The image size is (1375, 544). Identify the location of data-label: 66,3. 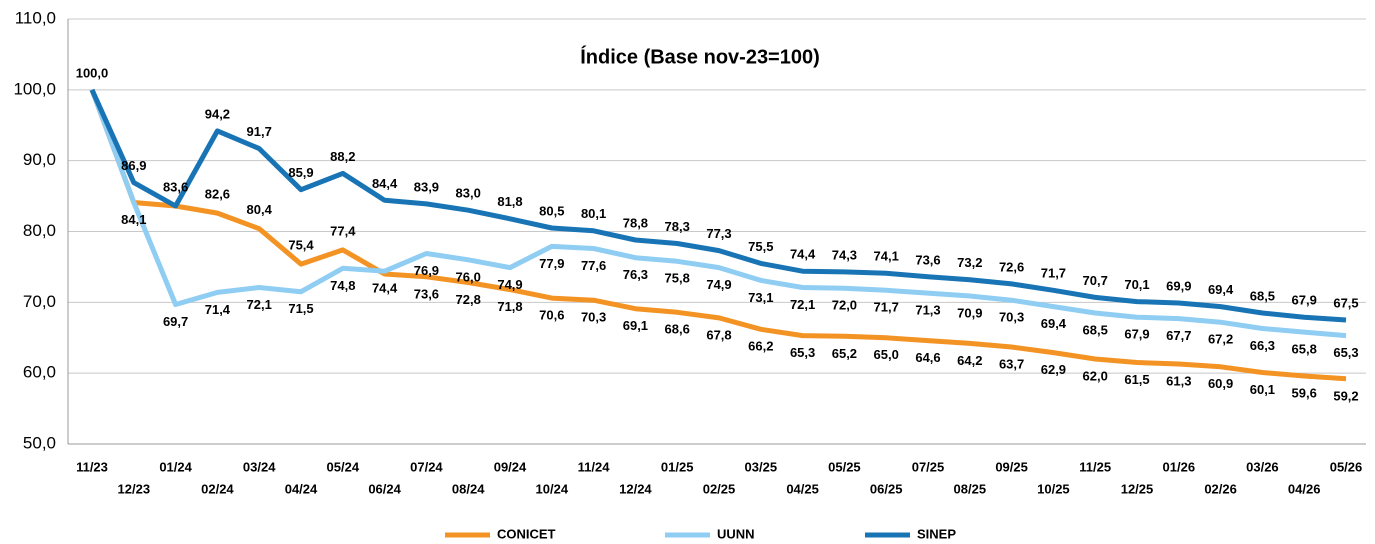
(1262, 345).